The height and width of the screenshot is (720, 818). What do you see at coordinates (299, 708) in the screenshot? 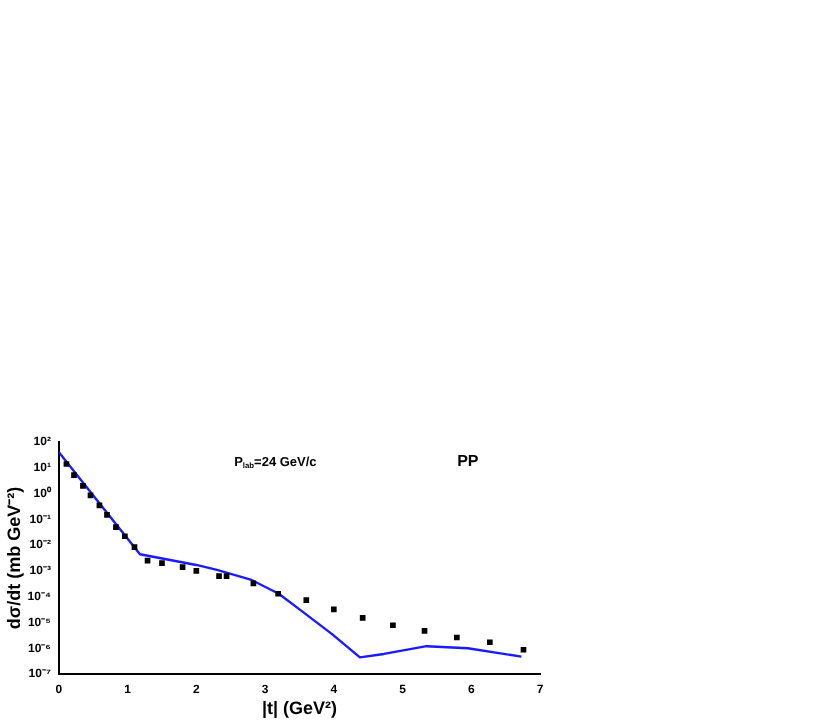
I see `x-axis-title: |t| (GeV²)` at bounding box center [299, 708].